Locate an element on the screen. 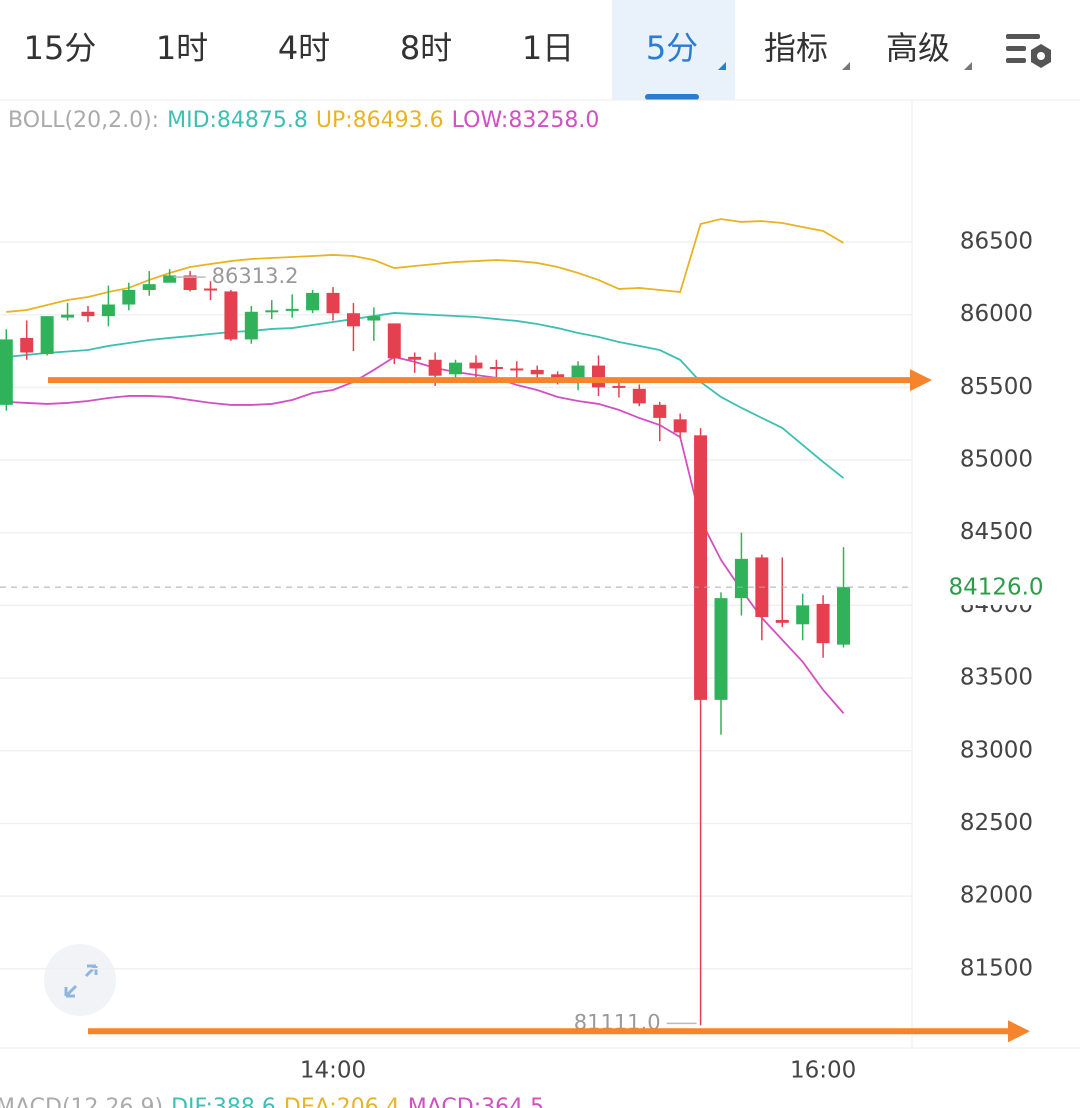 This screenshot has height=1108, width=1080. macd-label: MACD(12,26,9) is located at coordinates (81, 1101).